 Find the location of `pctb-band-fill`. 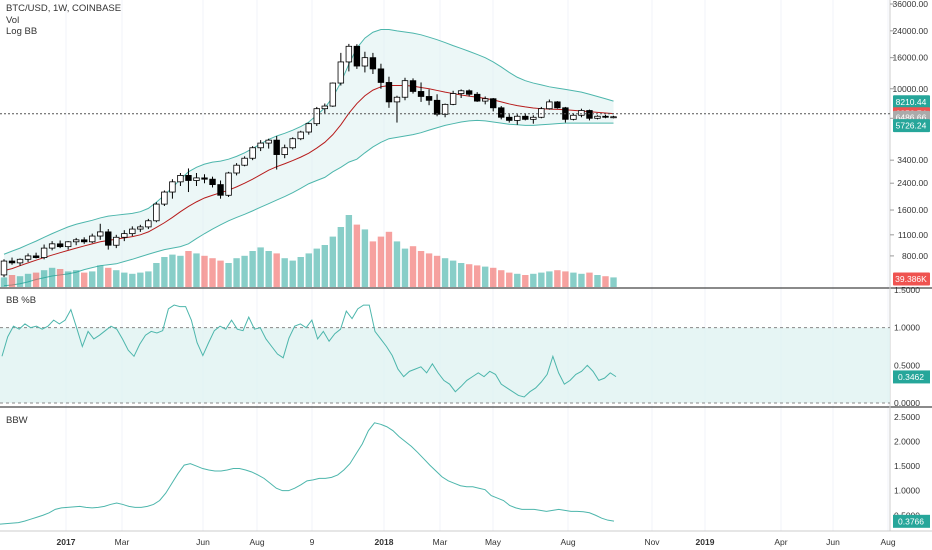

pctb-band-fill is located at coordinates (445, 365).